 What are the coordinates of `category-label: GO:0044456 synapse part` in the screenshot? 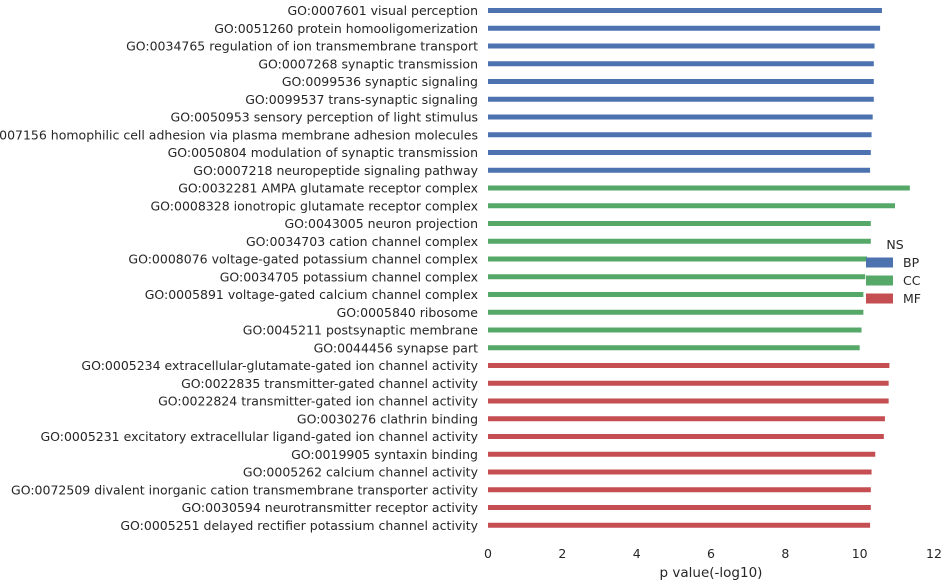 It's located at (396, 347).